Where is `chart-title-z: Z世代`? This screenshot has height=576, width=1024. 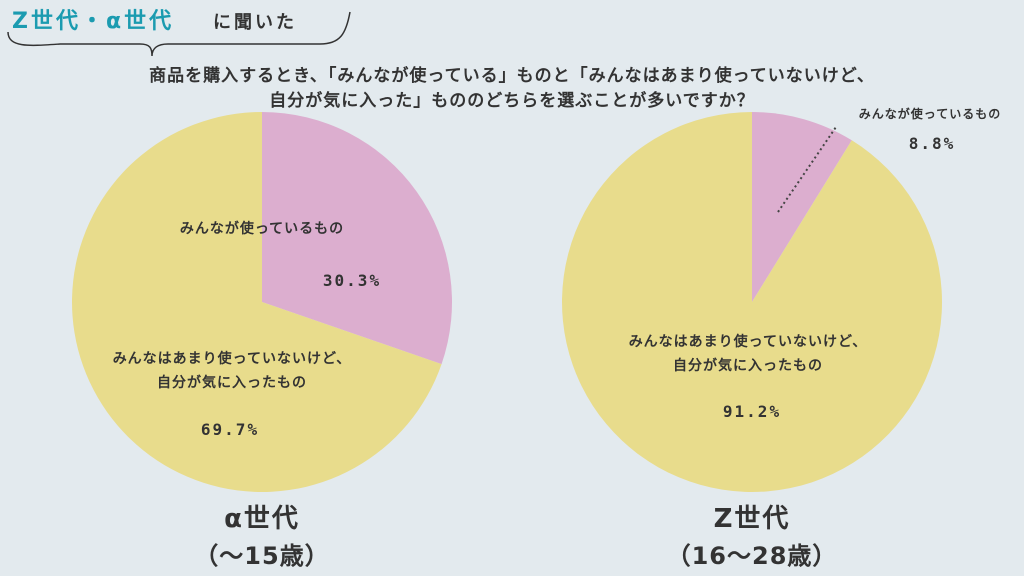
chart-title-z: Z世代 is located at coordinates (752, 519).